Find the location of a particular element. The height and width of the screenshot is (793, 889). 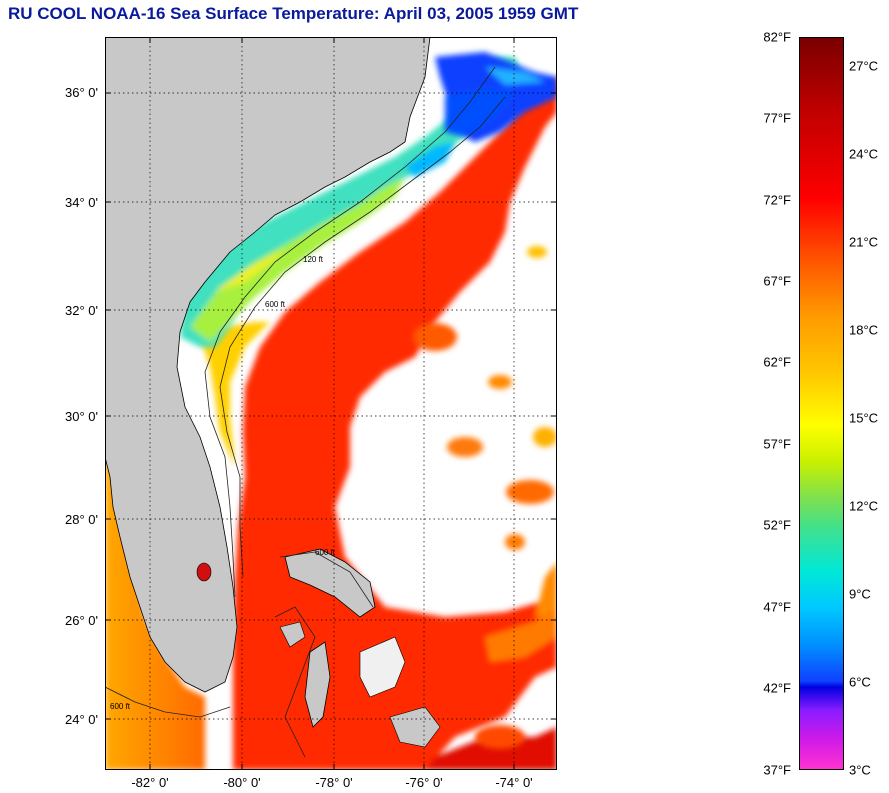

colorbar-f-label-52: 52°F is located at coordinates (777, 525).